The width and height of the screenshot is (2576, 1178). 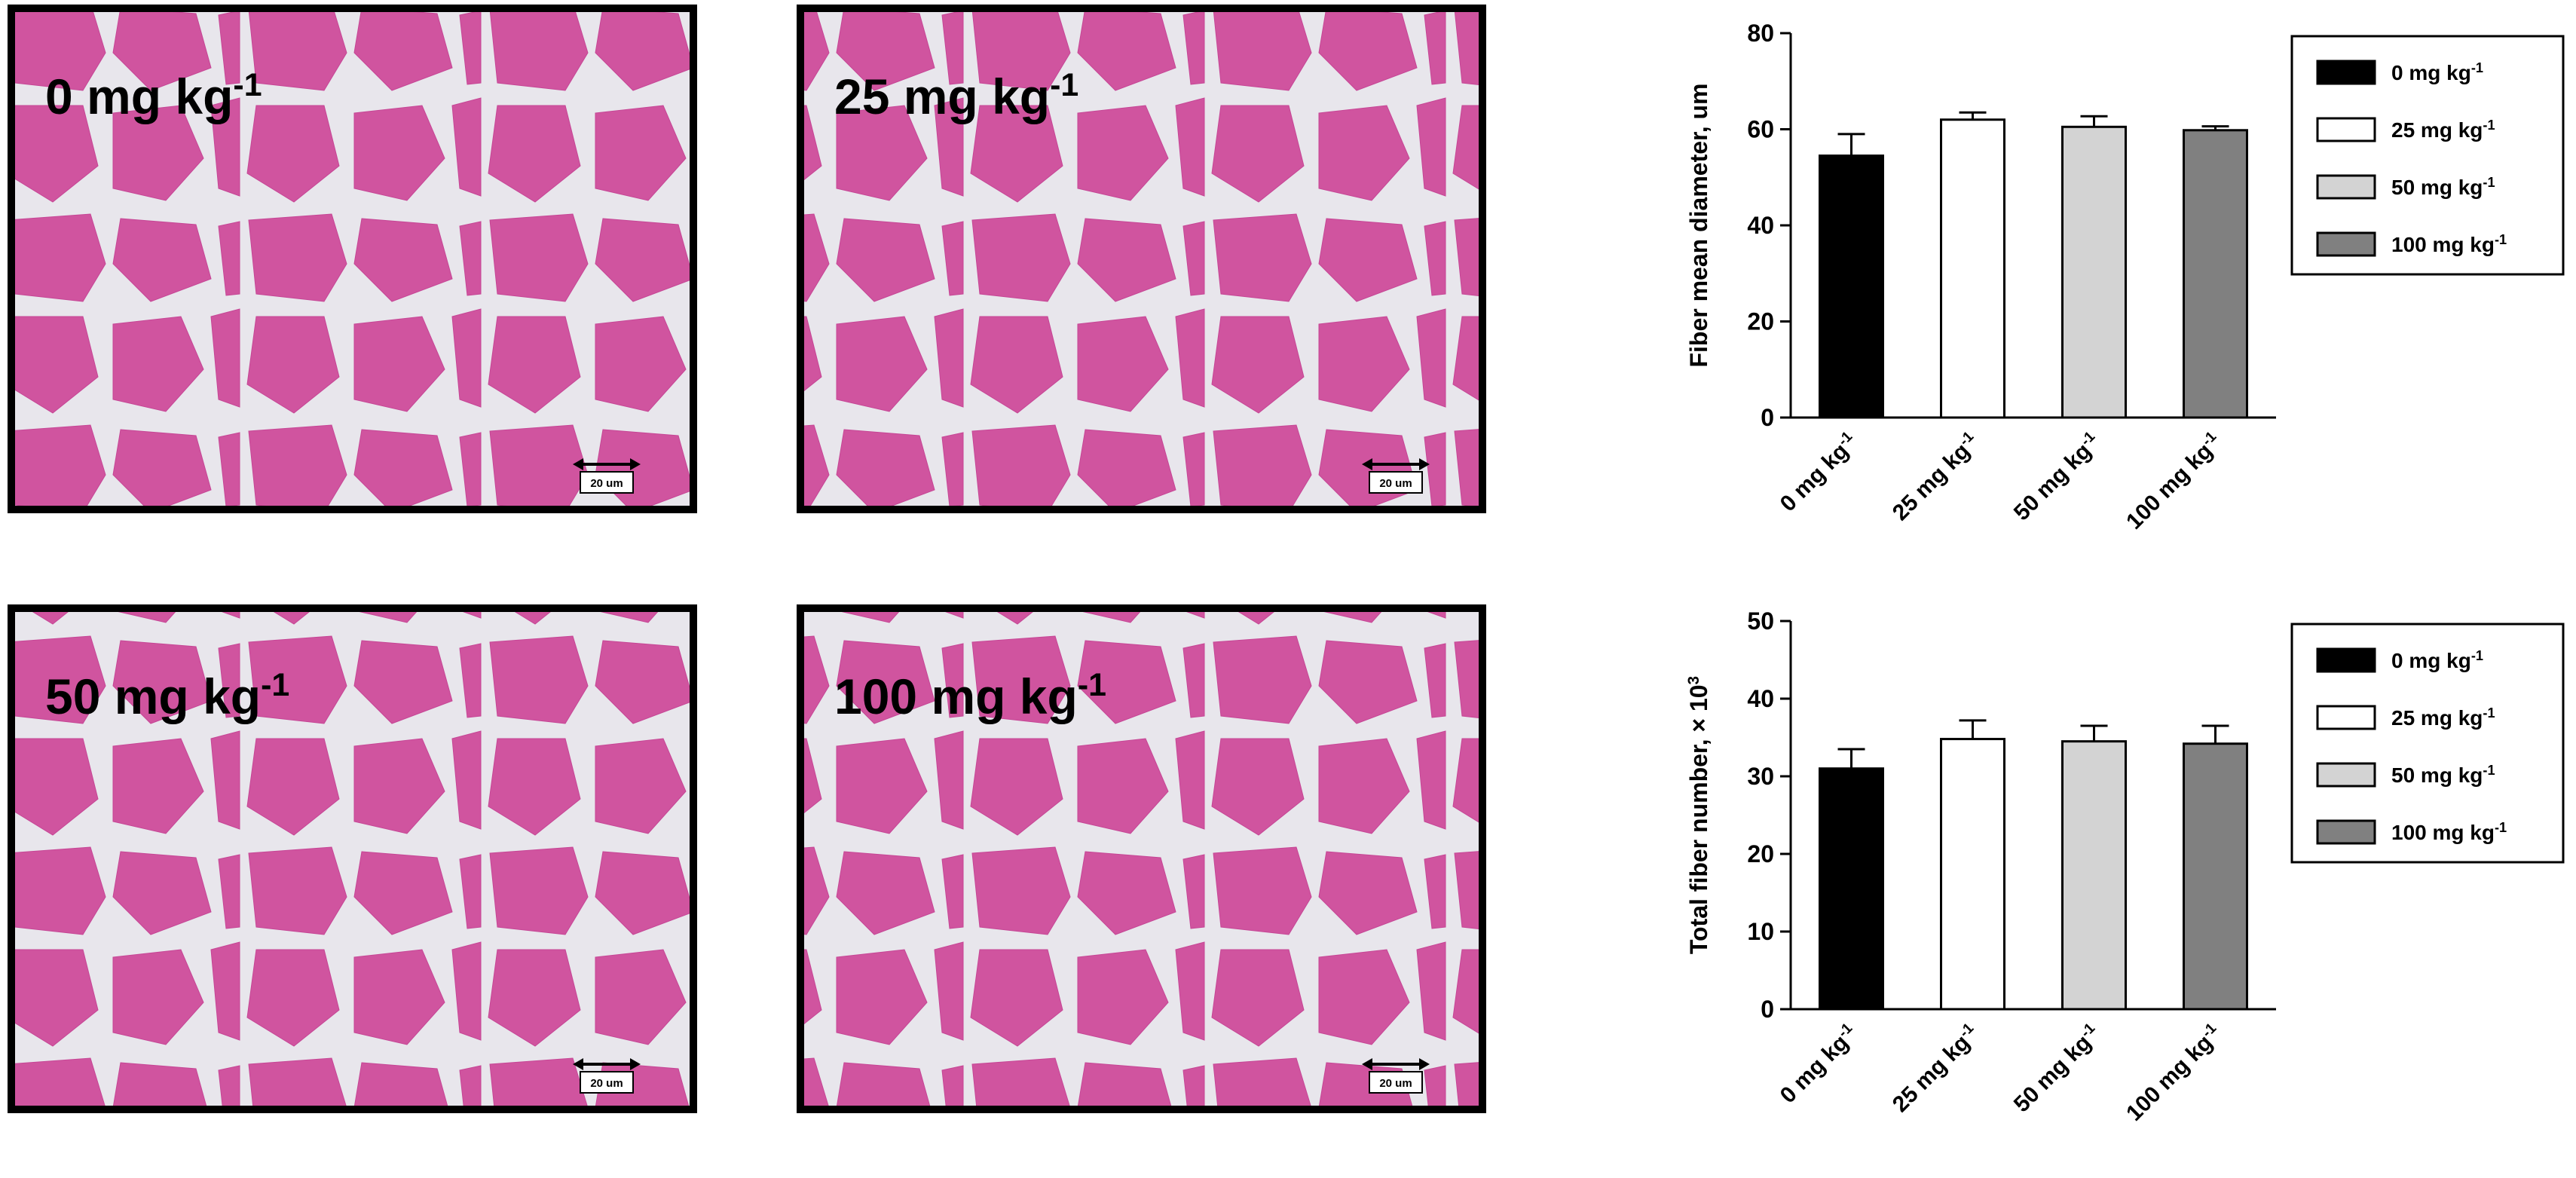 I want to click on y-axis-label: Fiber mean diameter, um, so click(x=1699, y=225).